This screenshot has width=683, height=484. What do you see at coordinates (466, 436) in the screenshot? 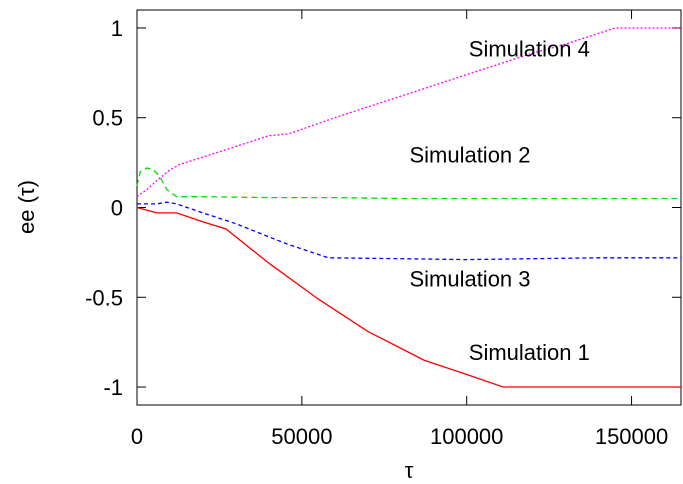
I see `x-tick-label: 100000` at bounding box center [466, 436].